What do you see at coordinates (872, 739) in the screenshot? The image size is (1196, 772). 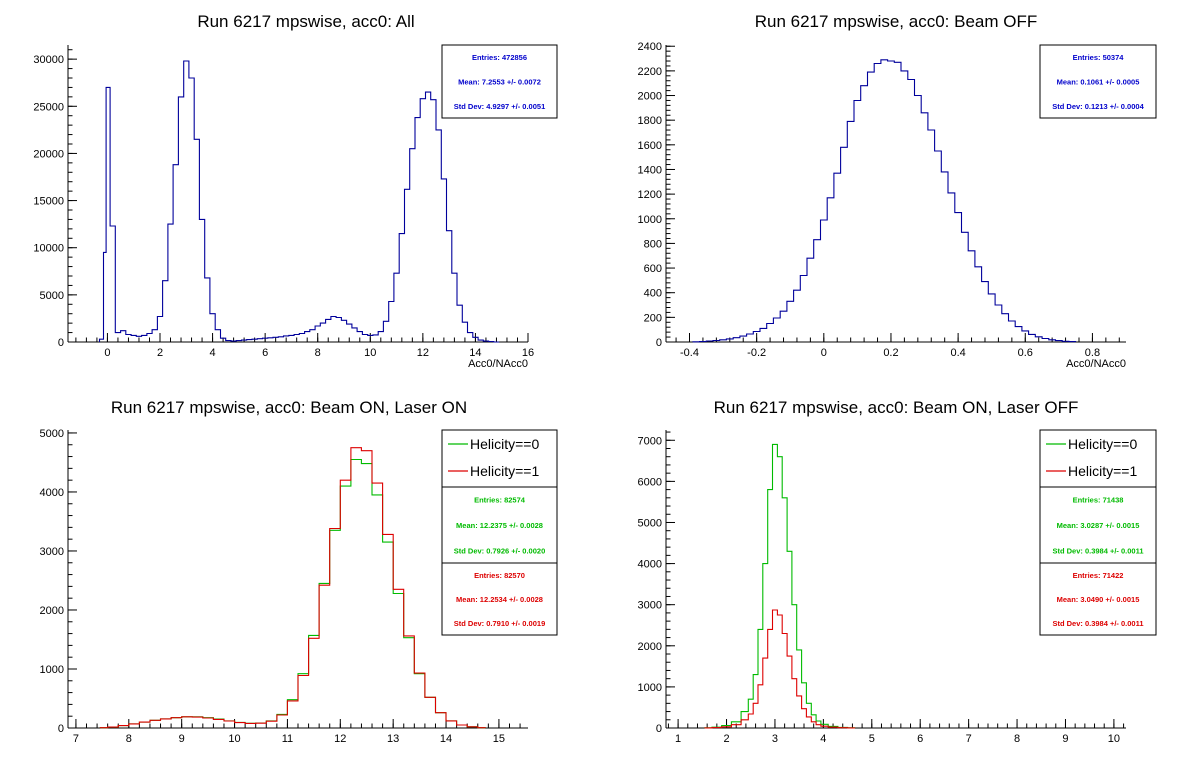 I see `x-tick-label: 5` at bounding box center [872, 739].